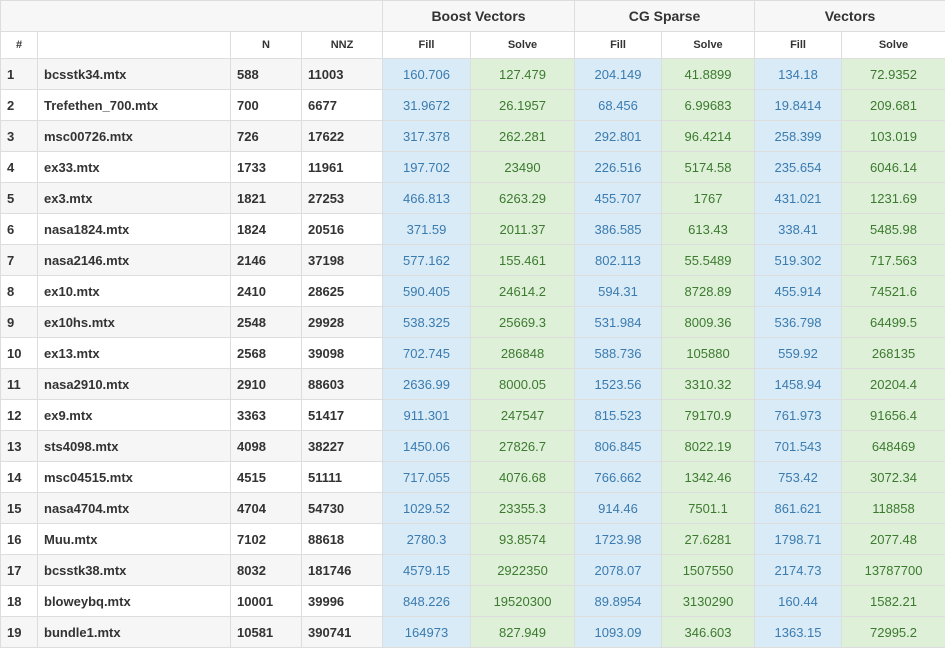 The height and width of the screenshot is (648, 945). Describe the element at coordinates (19, 415) in the screenshot. I see `cell-index: 12` at that location.